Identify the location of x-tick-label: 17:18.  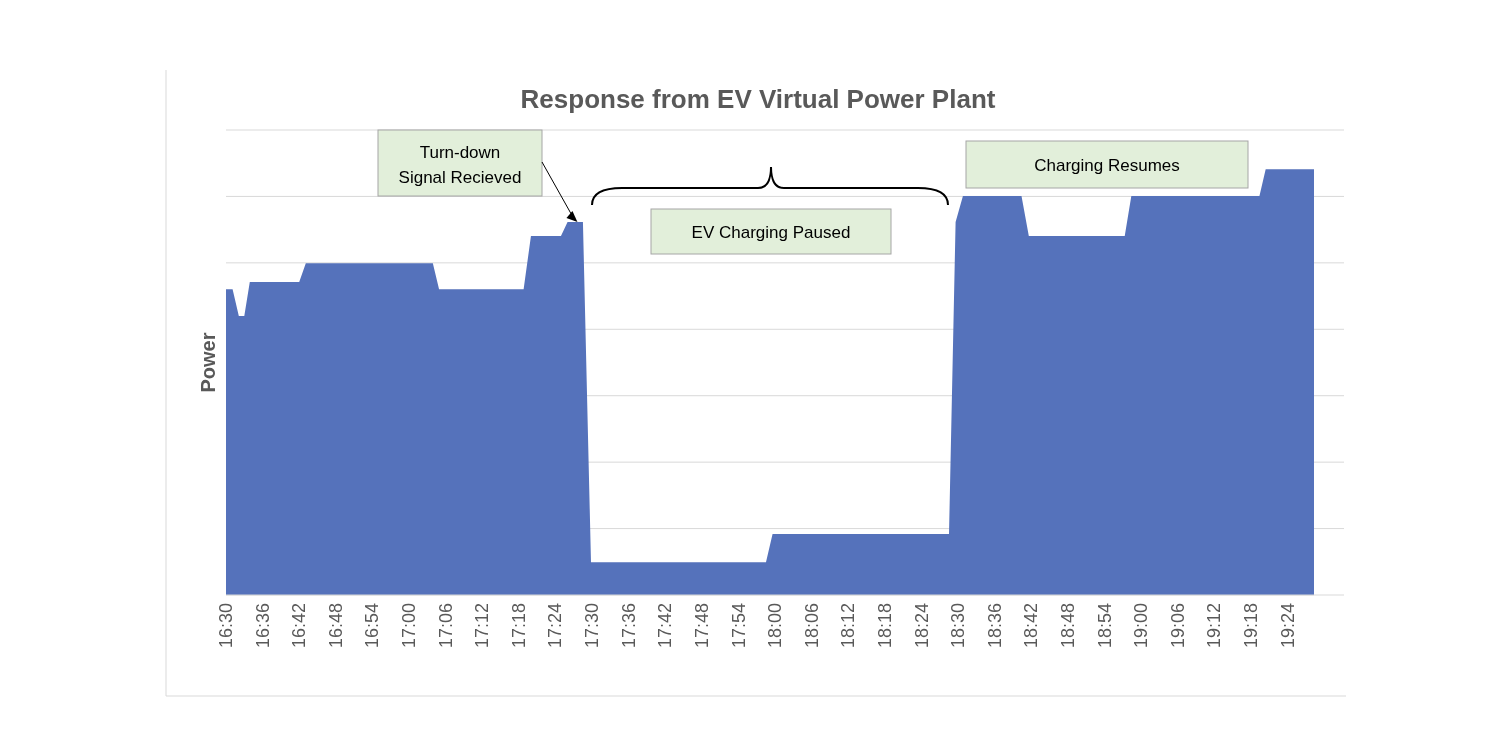
(518, 626).